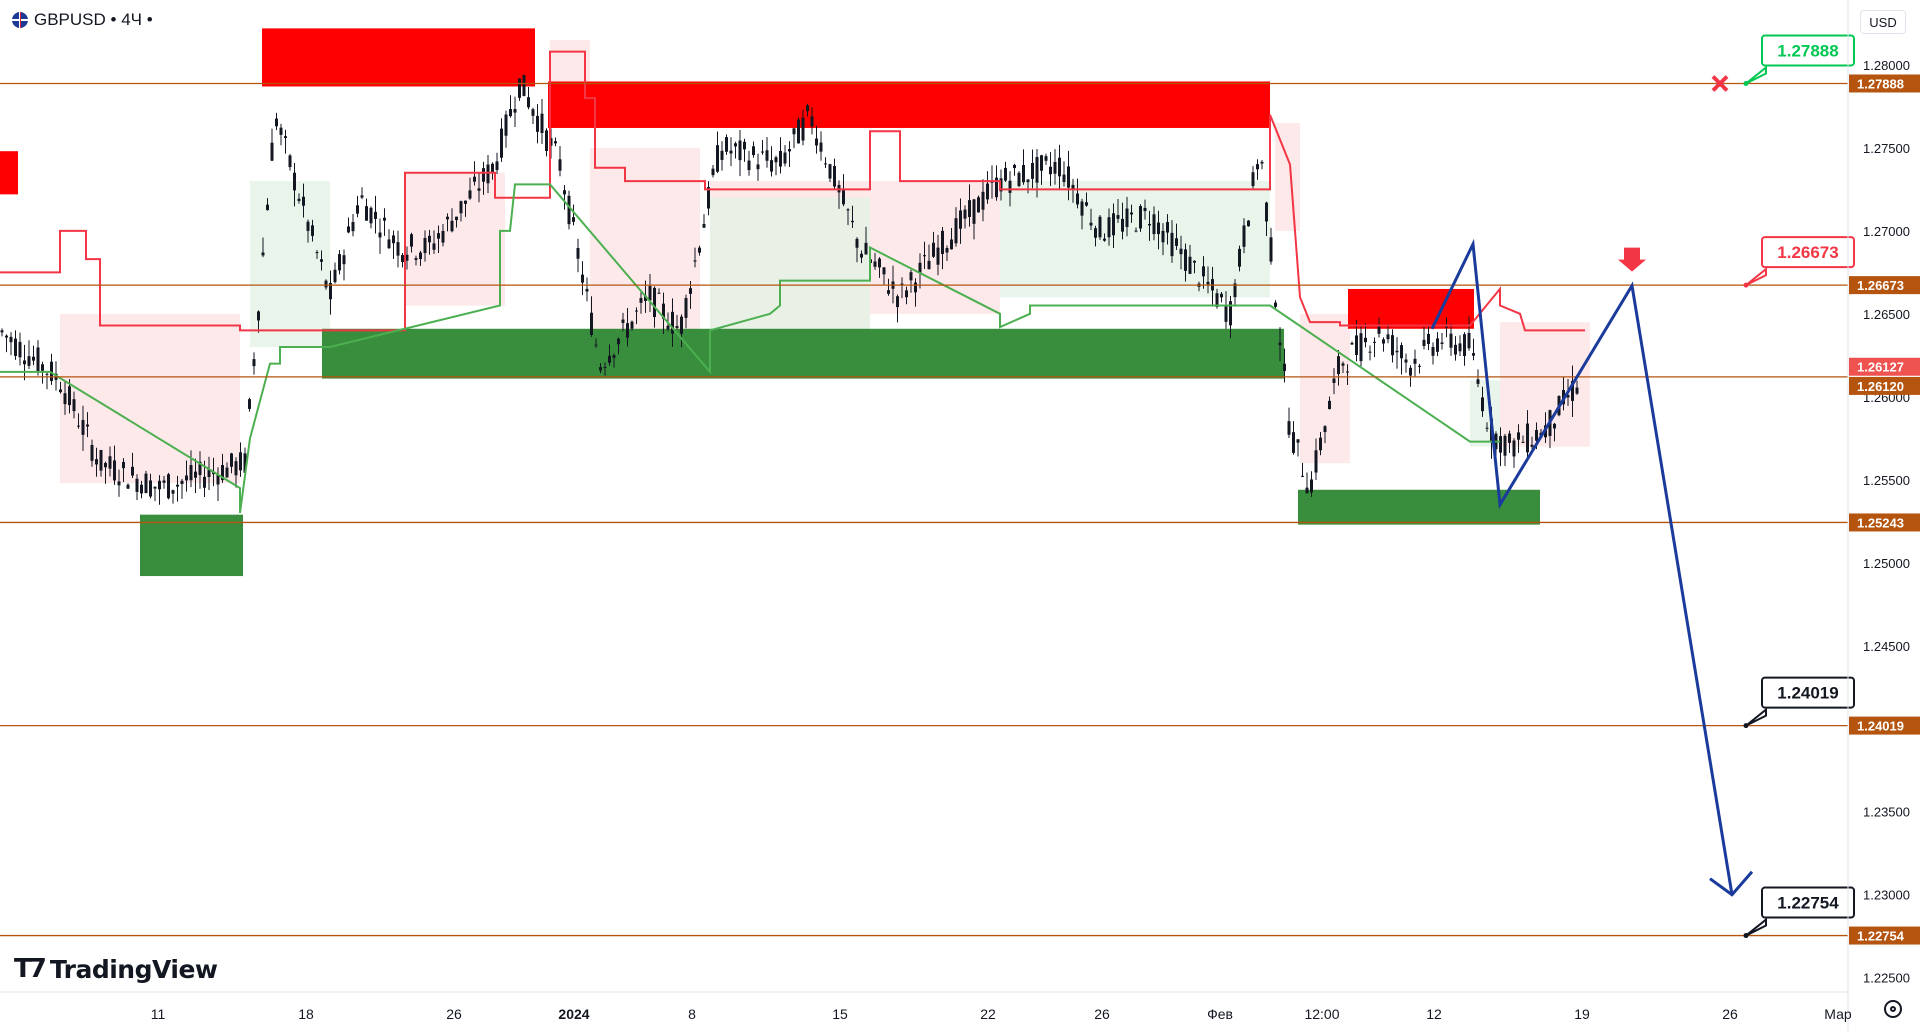  I want to click on demand-zone, so click(1419, 507).